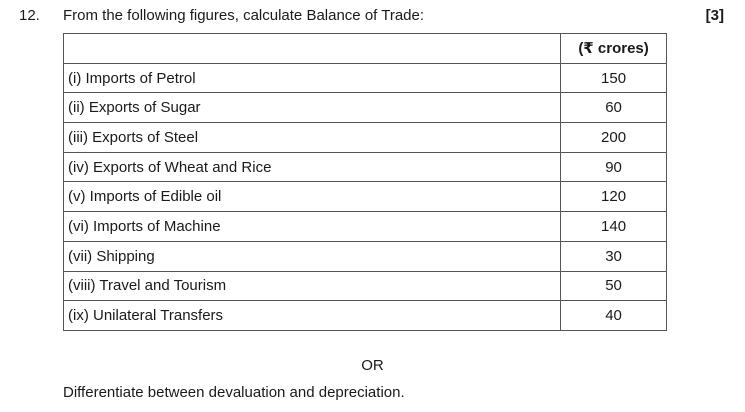  I want to click on row-item: (v) Imports of Edible oil, so click(312, 197).